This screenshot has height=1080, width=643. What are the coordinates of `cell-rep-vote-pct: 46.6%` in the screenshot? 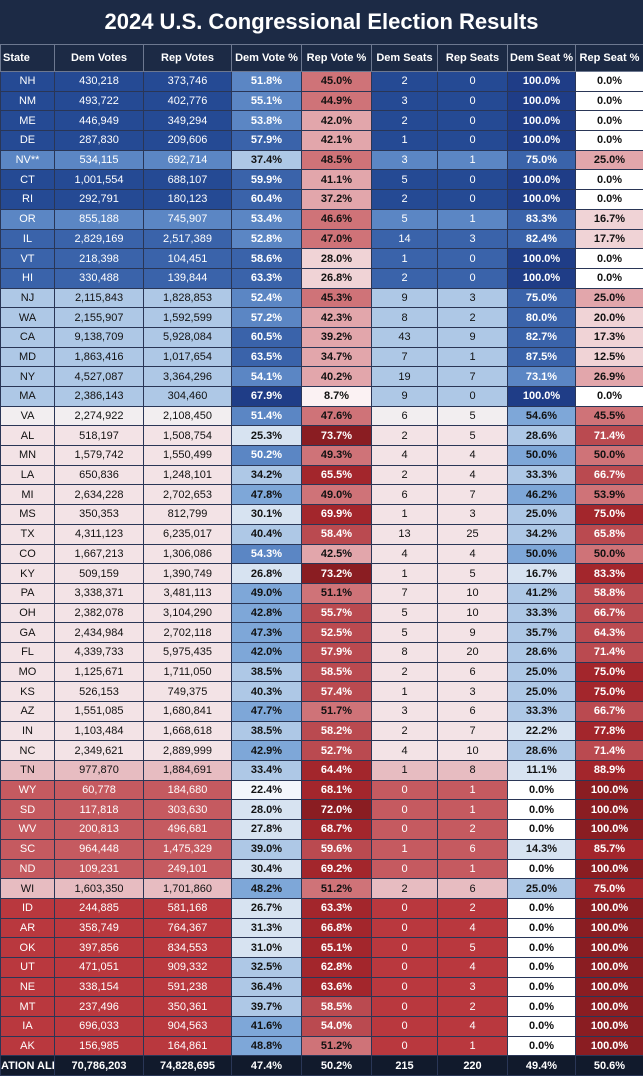 It's located at (336, 219).